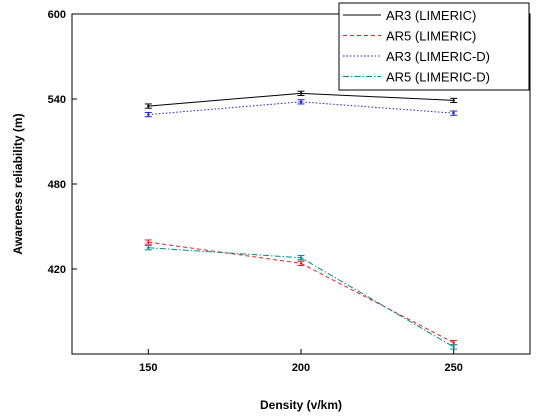 Image resolution: width=540 pixels, height=419 pixels. What do you see at coordinates (18, 183) in the screenshot?
I see `y-axis-title: Awareness reliability (m)` at bounding box center [18, 183].